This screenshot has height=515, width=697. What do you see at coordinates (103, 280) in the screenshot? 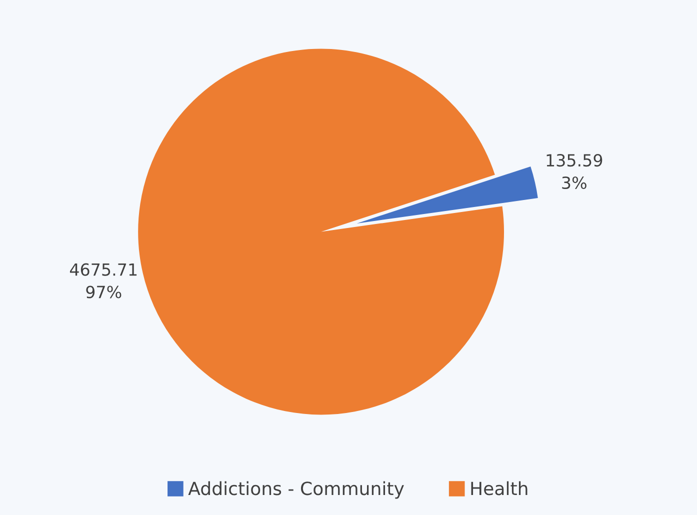
I see `data-label: 4675.71 97%` at bounding box center [103, 280].